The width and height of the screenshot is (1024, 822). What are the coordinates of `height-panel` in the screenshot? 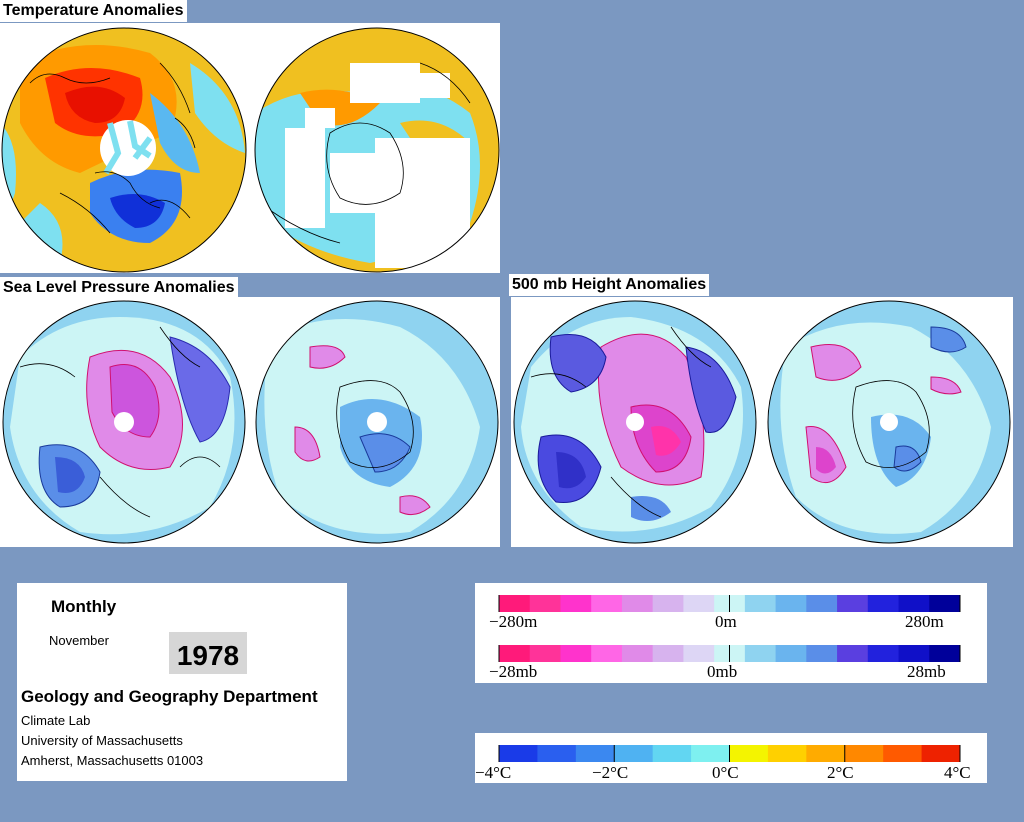 It's located at (762, 422).